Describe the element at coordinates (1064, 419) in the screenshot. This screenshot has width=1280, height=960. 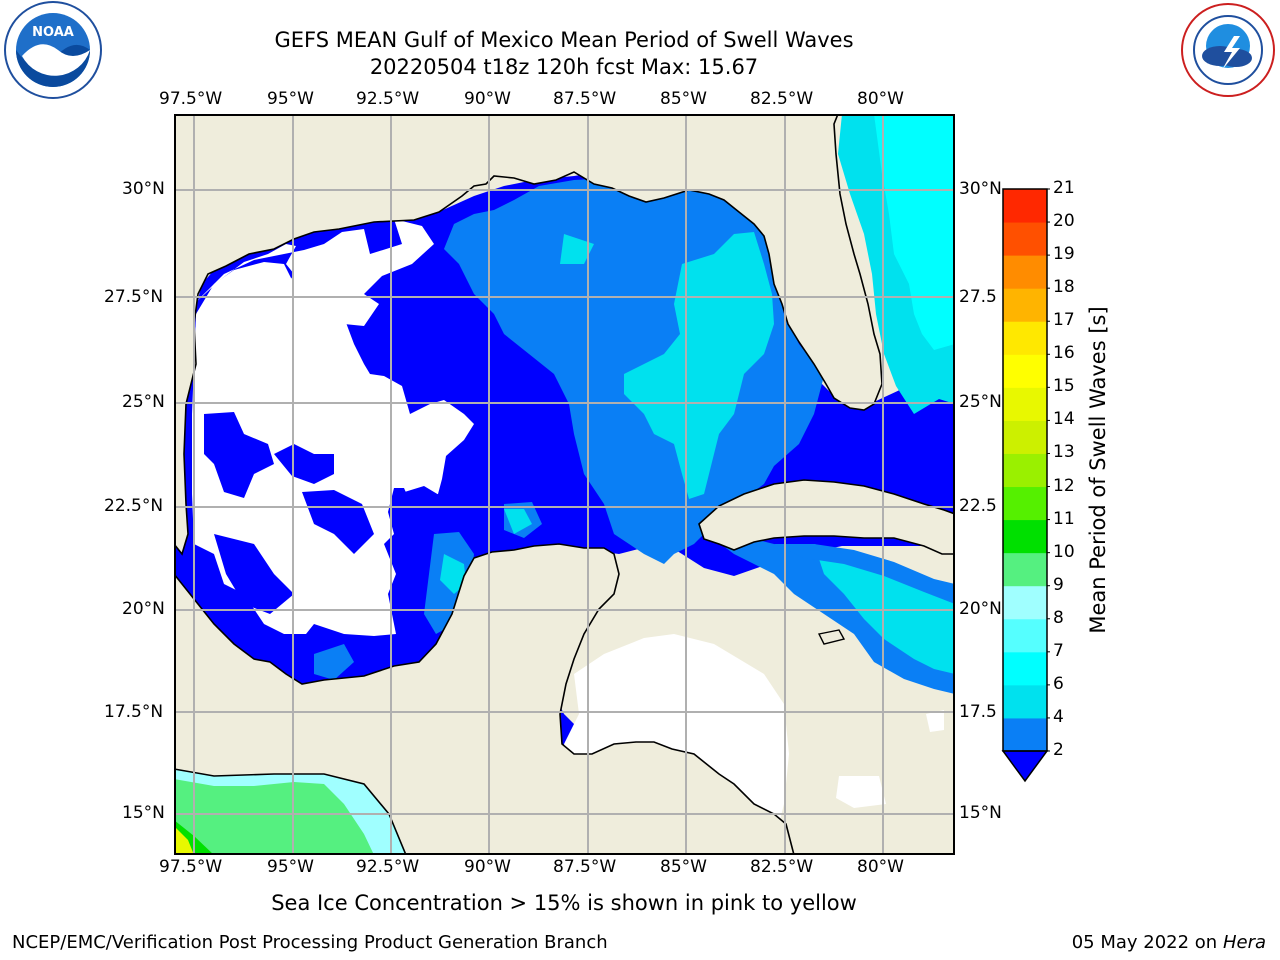
I see `colorbar-tick-label: 14` at that location.